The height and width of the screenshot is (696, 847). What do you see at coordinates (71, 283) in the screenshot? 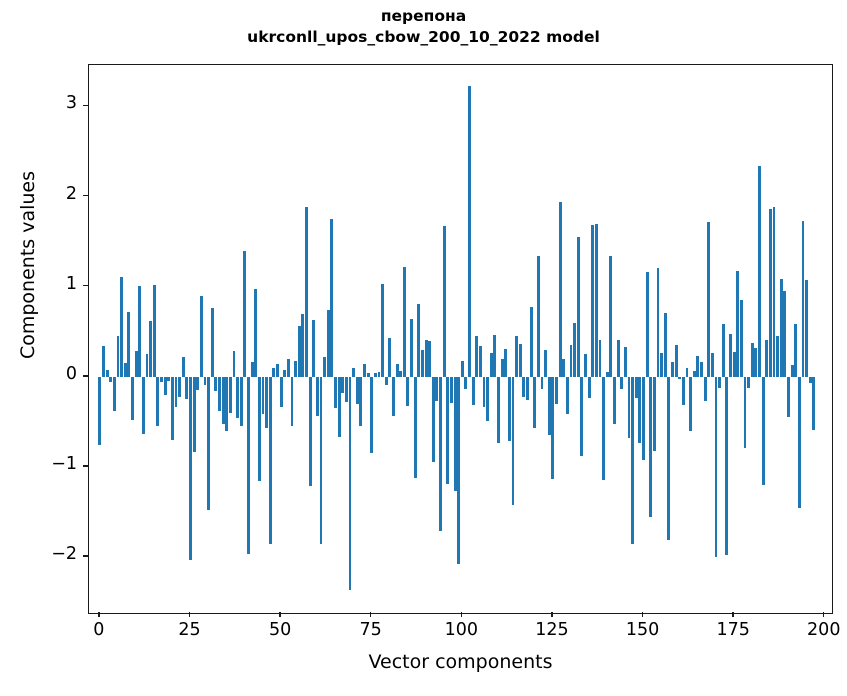
I see `y-tick-label: 1` at bounding box center [71, 283].